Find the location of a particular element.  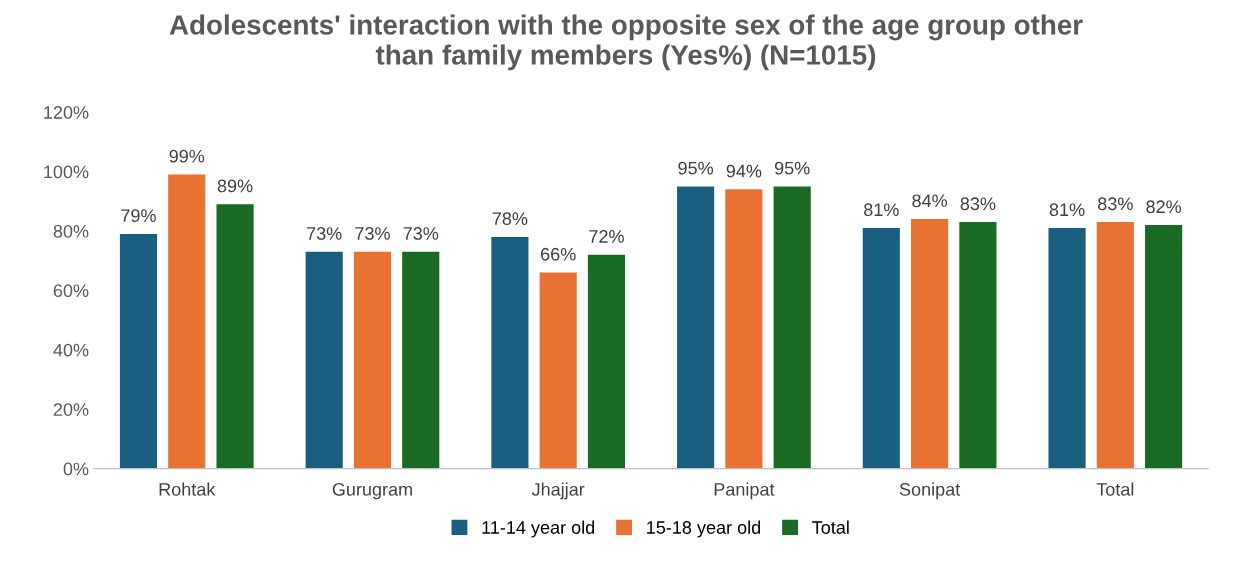

data-label: 89% is located at coordinates (235, 186).